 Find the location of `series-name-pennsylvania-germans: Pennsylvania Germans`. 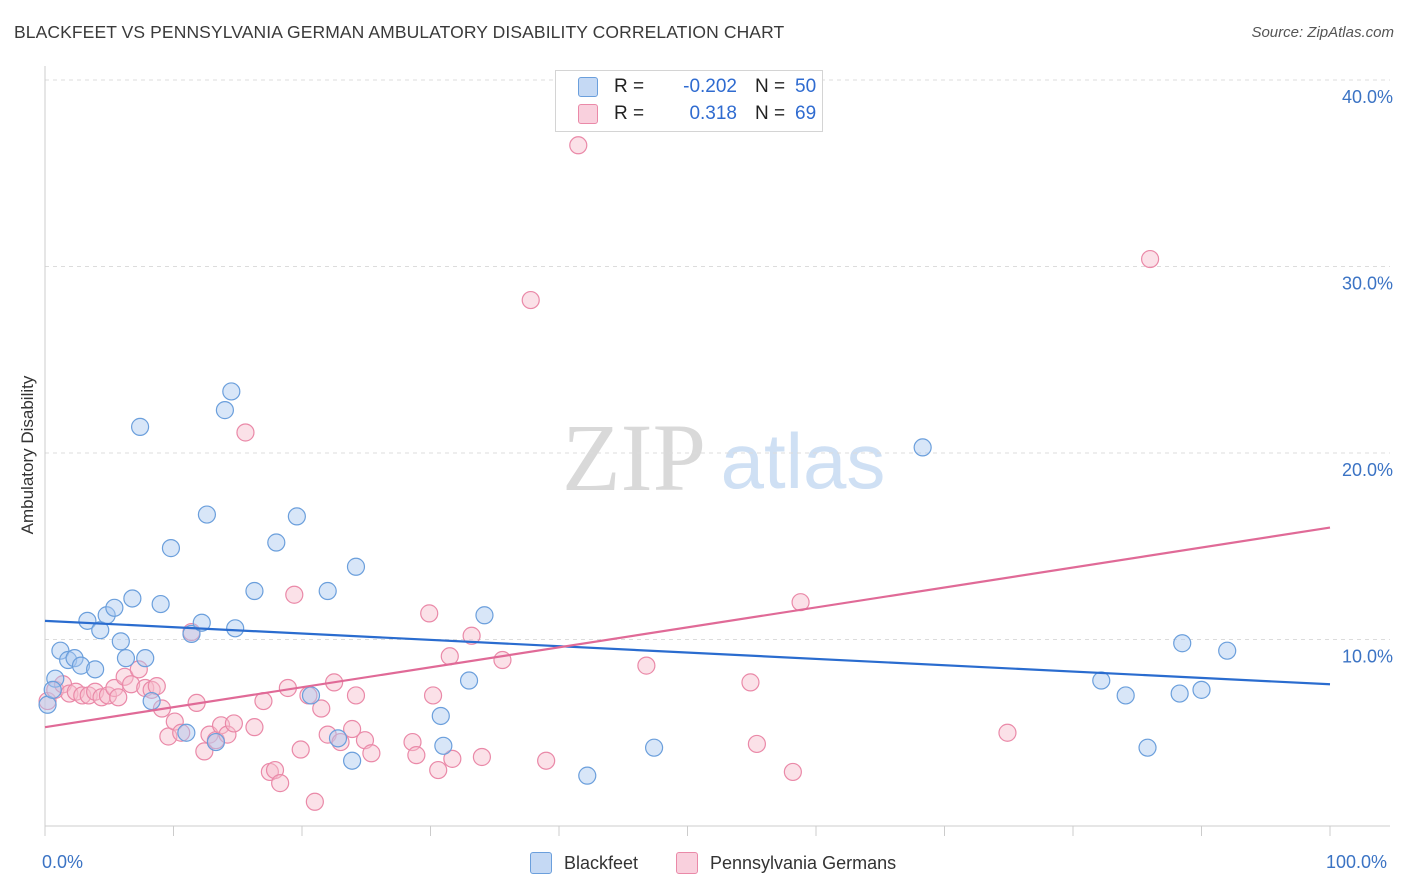

series-name-pennsylvania-germans: Pennsylvania Germans is located at coordinates (803, 862).